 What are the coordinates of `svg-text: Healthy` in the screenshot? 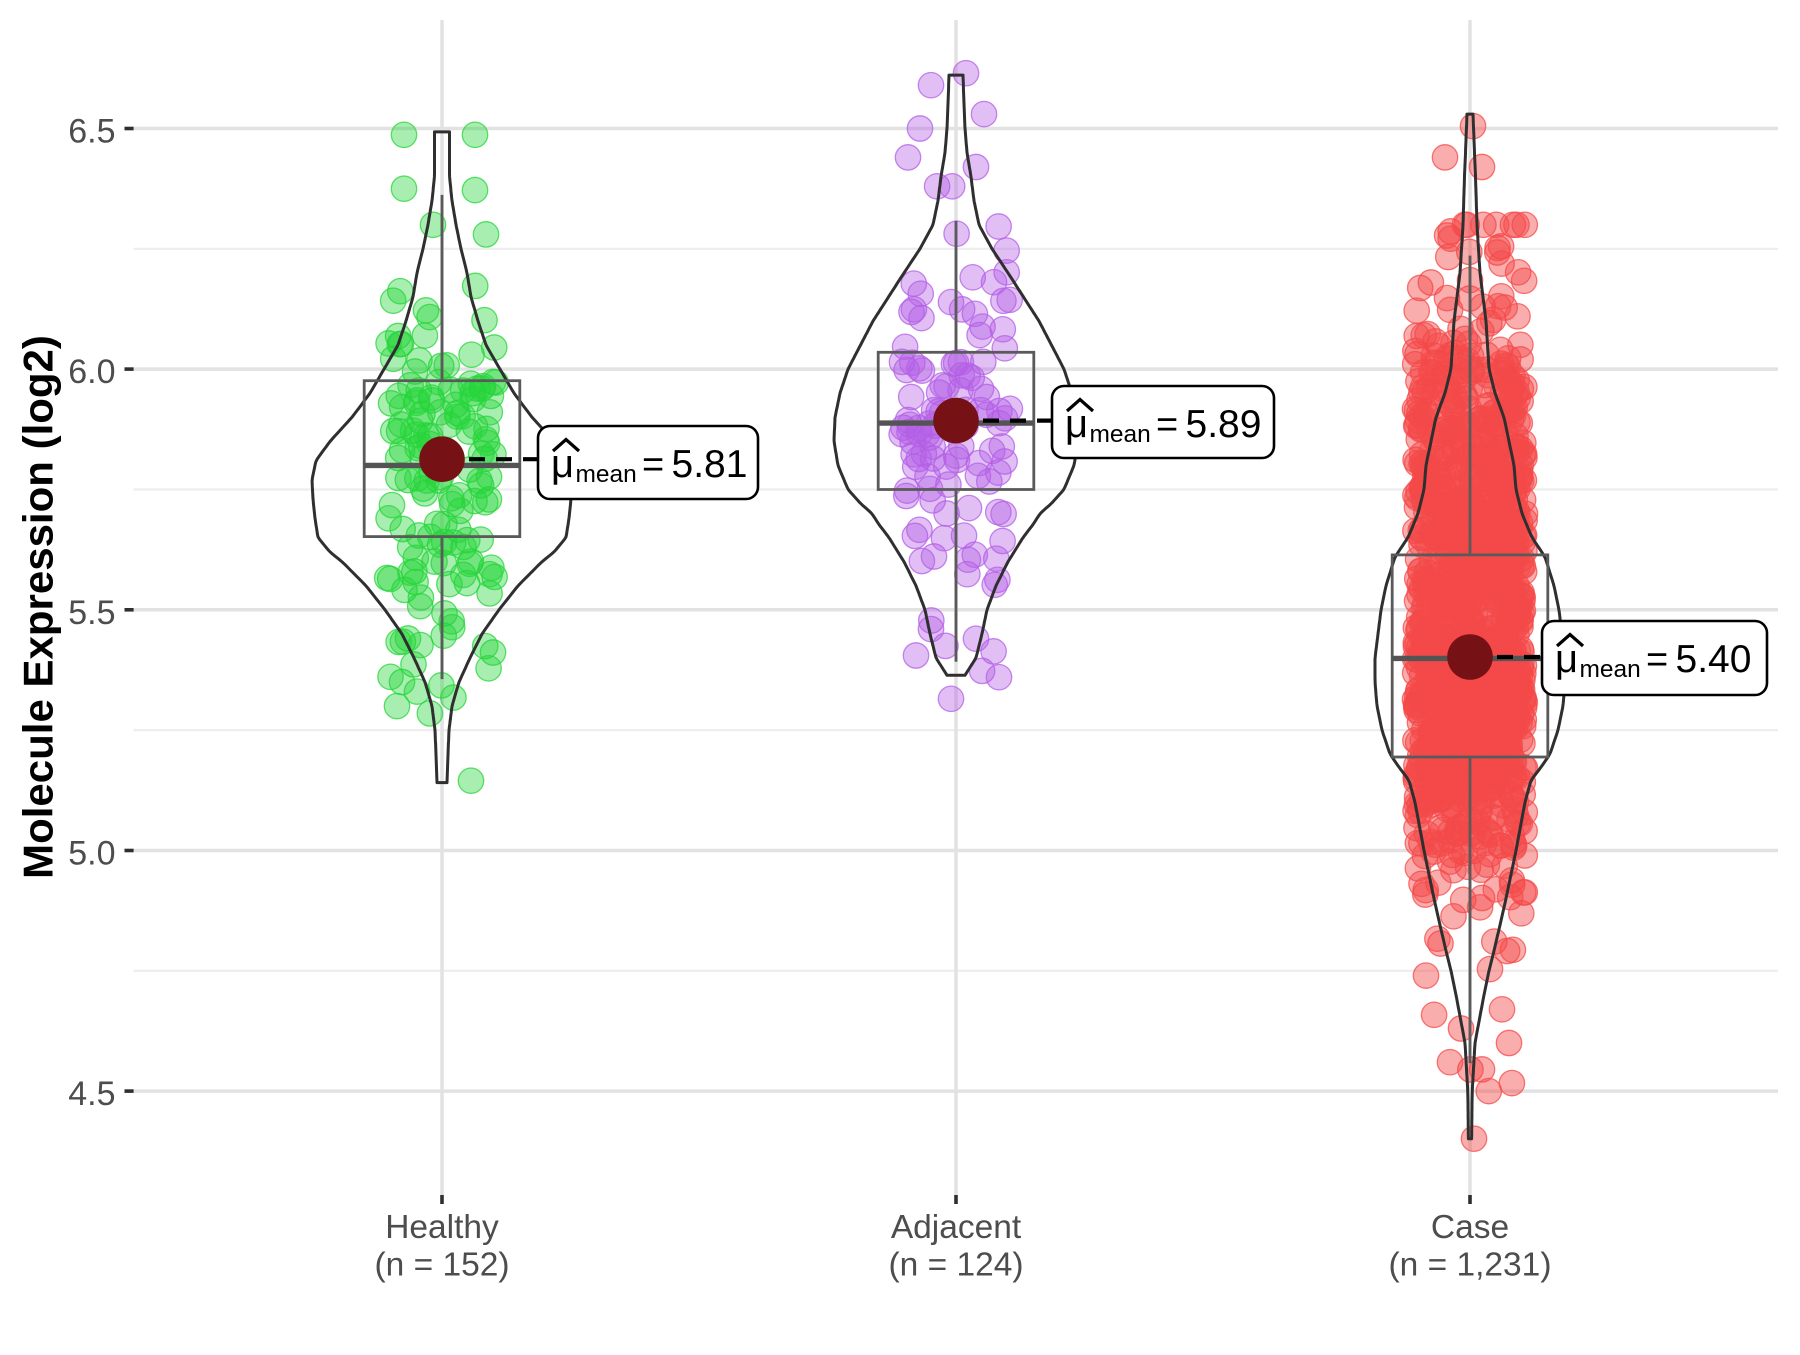 It's located at (442, 1227).